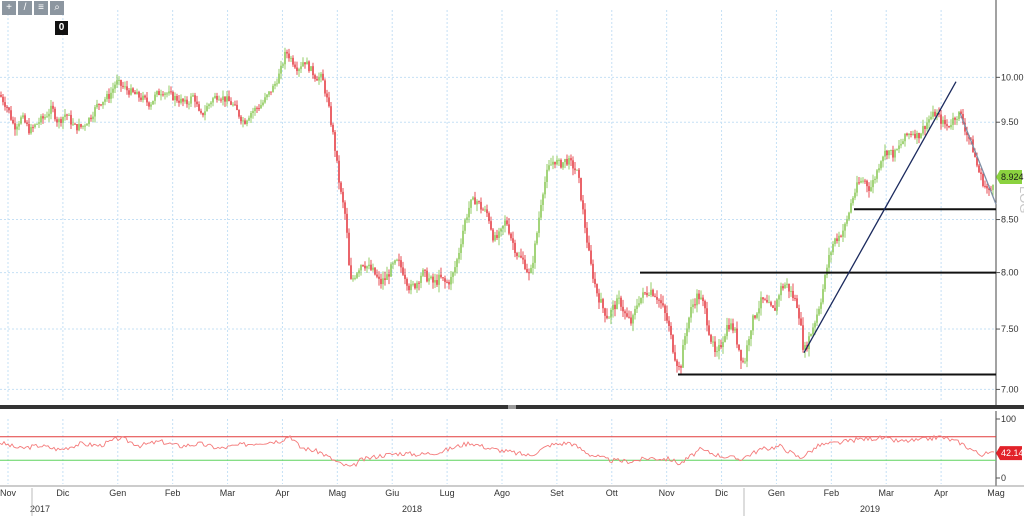 The width and height of the screenshot is (1024, 521). What do you see at coordinates (9, 8) in the screenshot?
I see `crosshair-icon: +` at bounding box center [9, 8].